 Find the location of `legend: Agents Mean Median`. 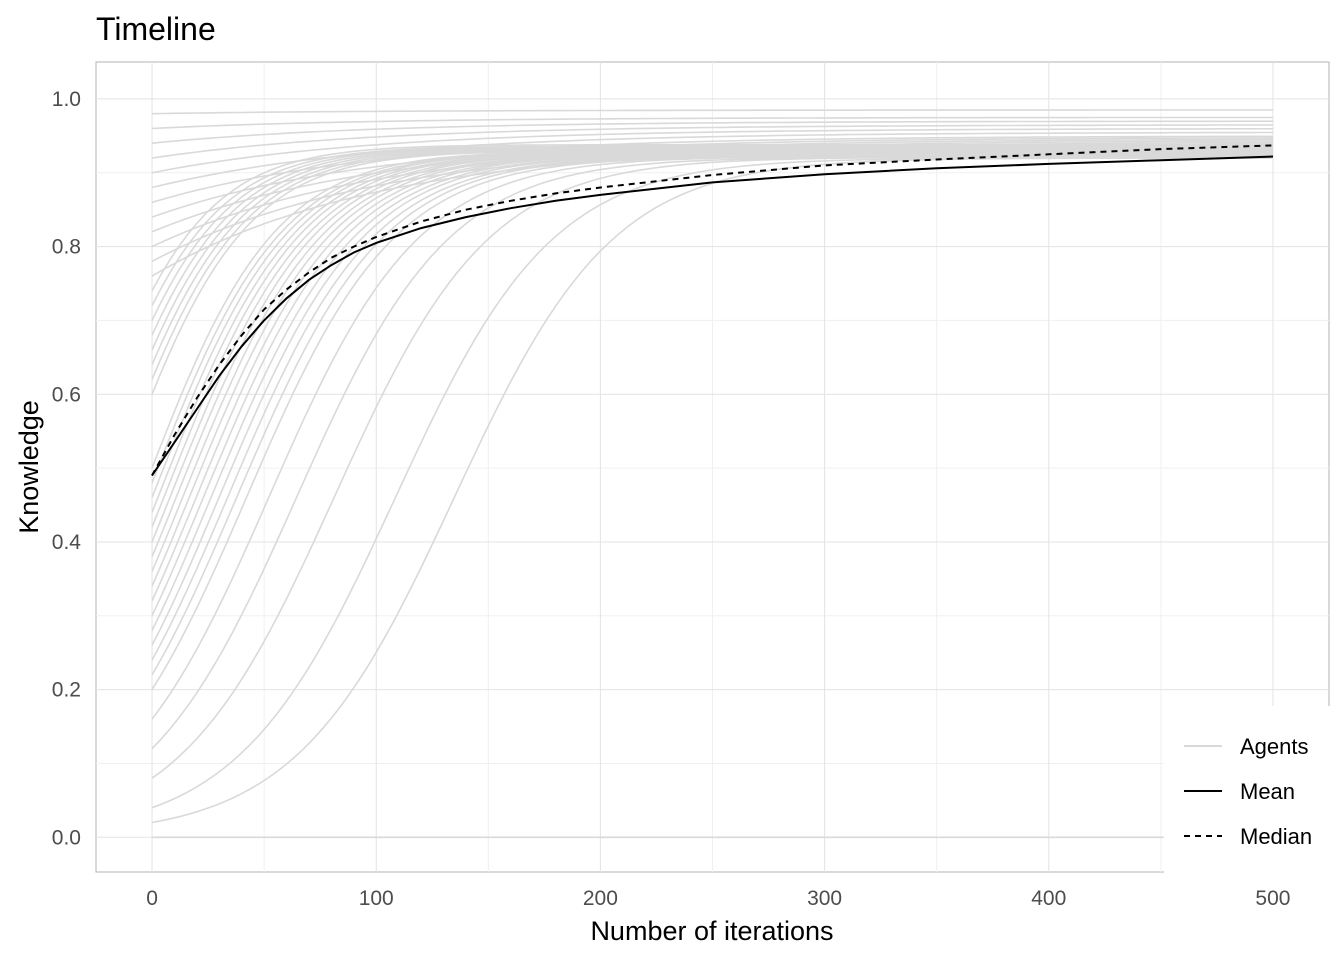

legend: Agents Mean Median is located at coordinates (1254, 791).